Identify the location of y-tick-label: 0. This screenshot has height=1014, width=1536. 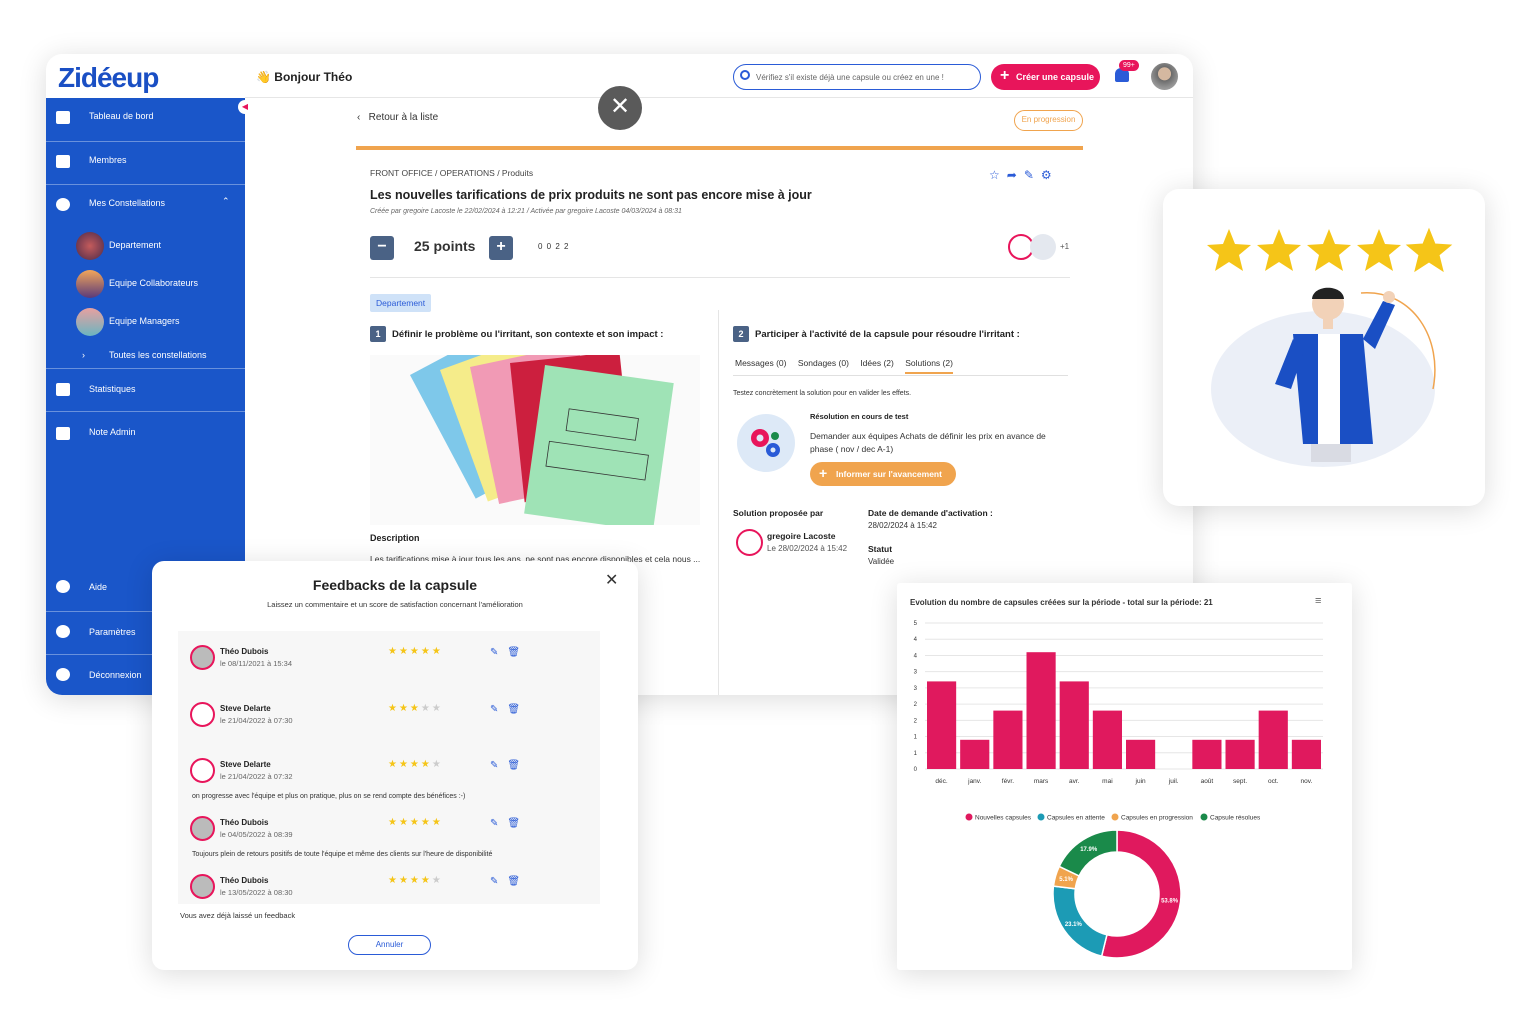
(916, 770).